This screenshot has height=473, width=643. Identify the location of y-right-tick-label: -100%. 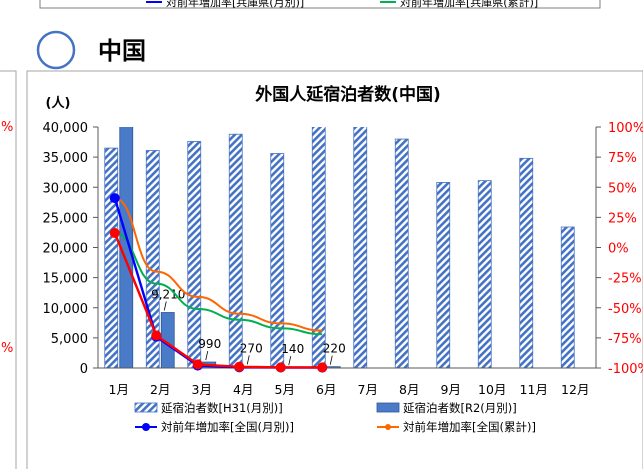
(625, 369).